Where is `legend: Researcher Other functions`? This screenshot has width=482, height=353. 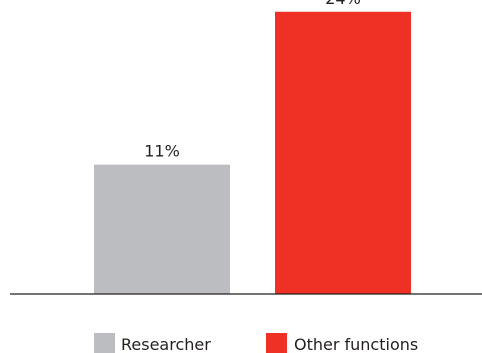 legend: Researcher Other functions is located at coordinates (256, 343).